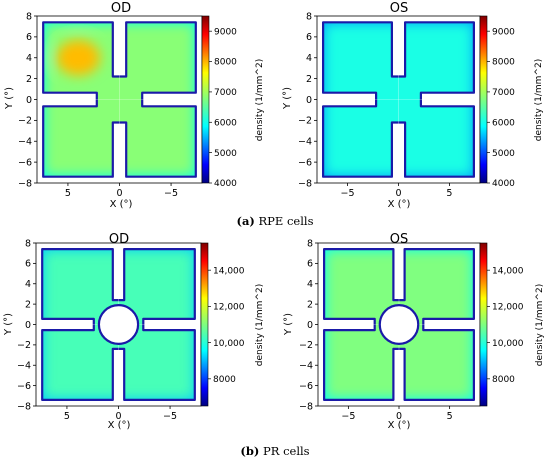  Describe the element at coordinates (119, 239) in the screenshot. I see `heatmap-title: OD` at that location.